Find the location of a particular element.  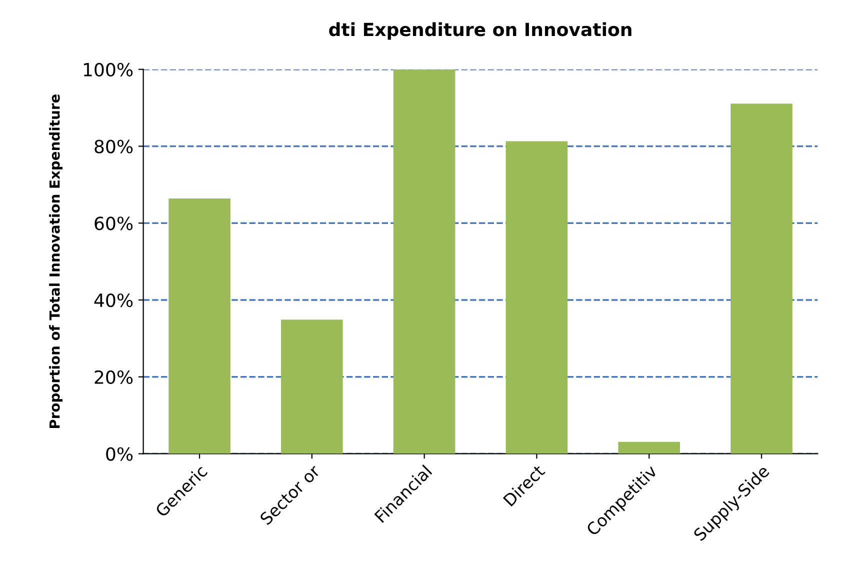

y-tick-label: 80% is located at coordinates (113, 147).